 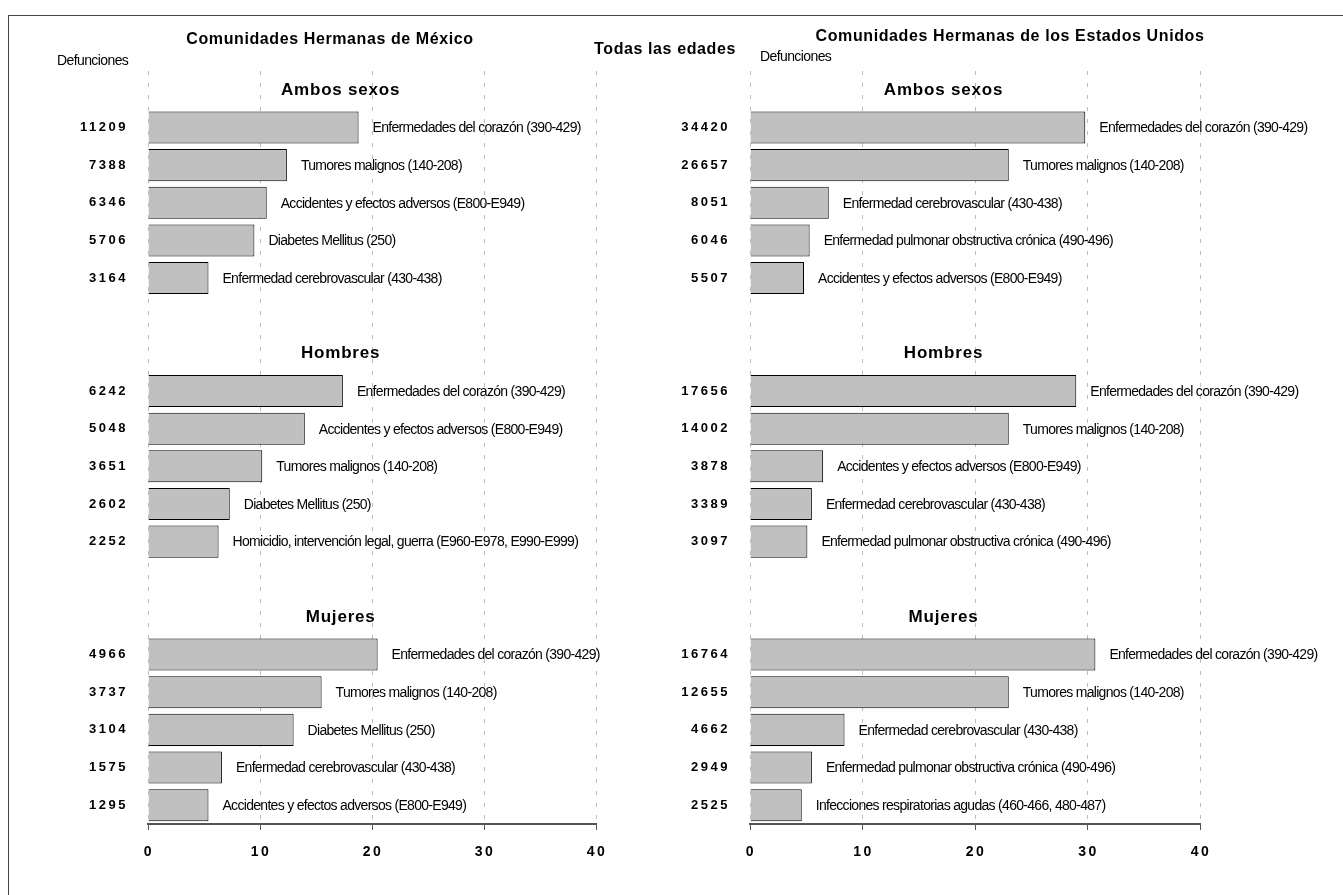 I want to click on y-tick-label: 1295, so click(x=108, y=804).